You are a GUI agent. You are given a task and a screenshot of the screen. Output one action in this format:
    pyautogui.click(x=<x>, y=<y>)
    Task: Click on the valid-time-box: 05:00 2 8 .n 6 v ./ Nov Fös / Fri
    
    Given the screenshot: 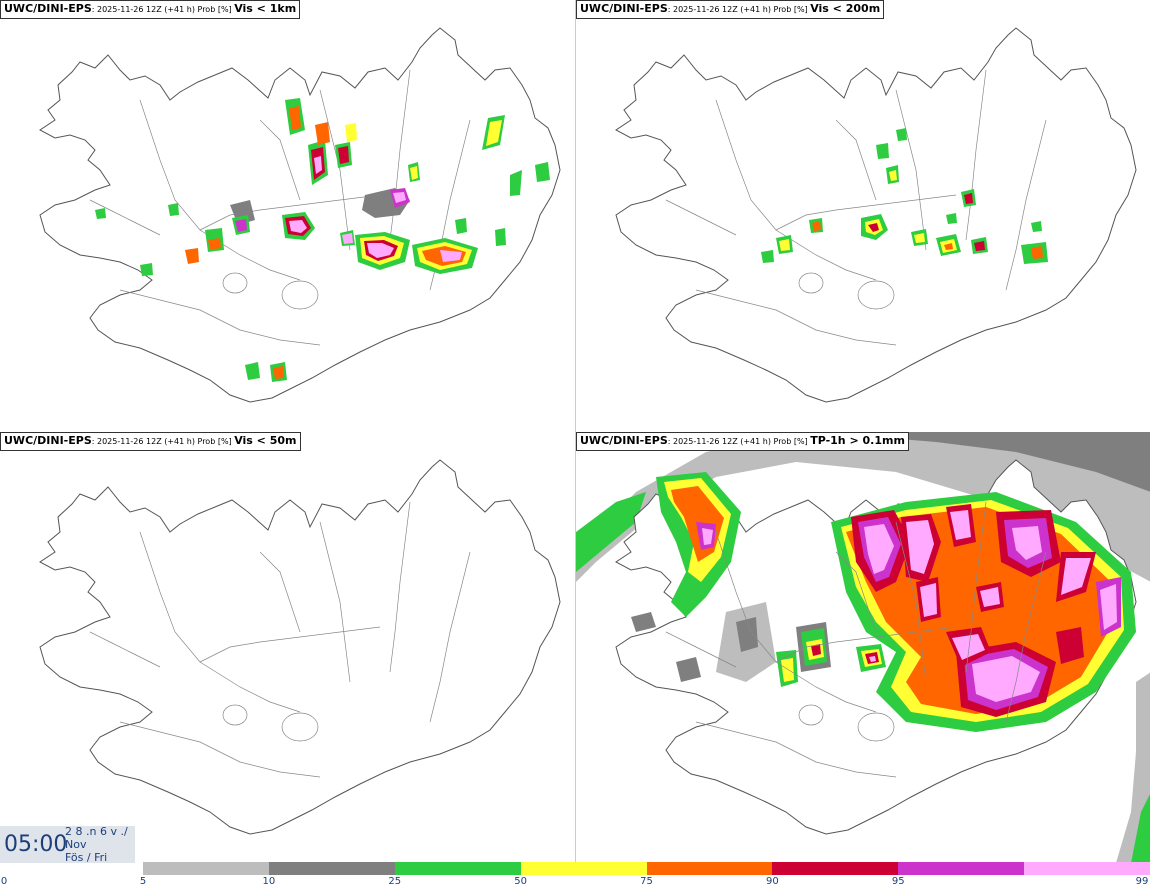 What is the action you would take?
    pyautogui.click(x=67, y=844)
    